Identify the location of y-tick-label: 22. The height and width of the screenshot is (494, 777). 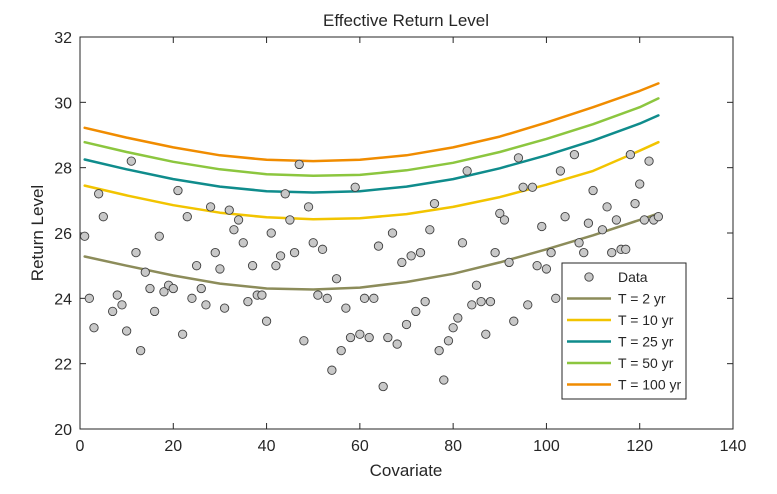
(63, 365).